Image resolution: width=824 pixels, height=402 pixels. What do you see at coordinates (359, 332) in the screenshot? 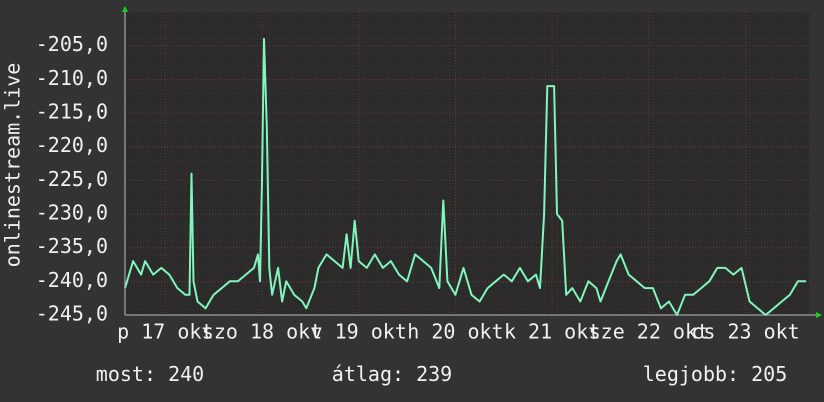
I see `x-tick-label: v 19 okt` at bounding box center [359, 332].